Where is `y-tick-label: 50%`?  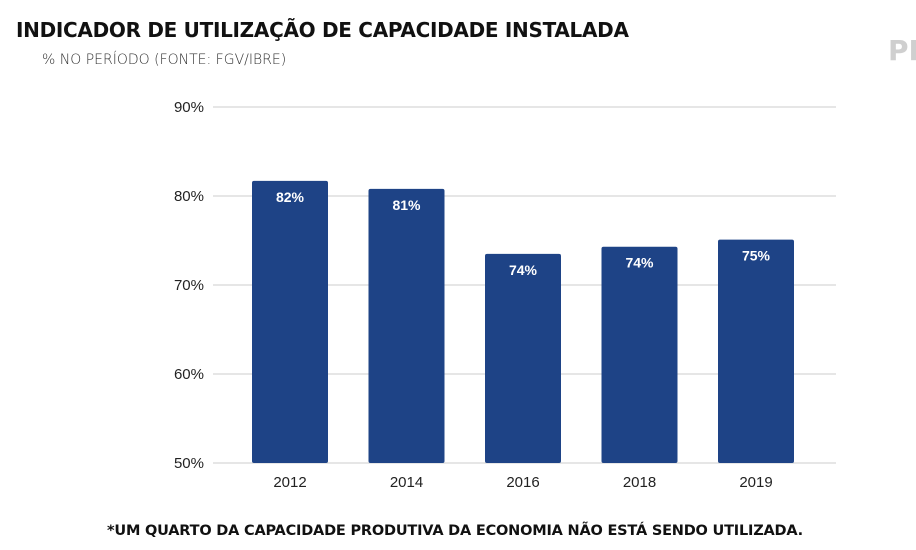 y-tick-label: 50% is located at coordinates (189, 463).